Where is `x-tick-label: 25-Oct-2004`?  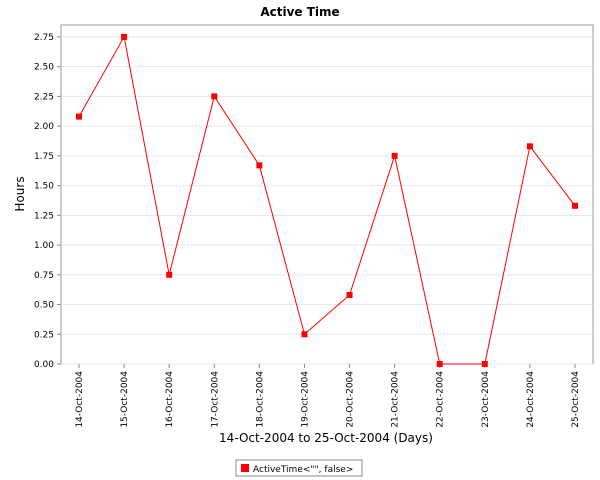
x-tick-label: 25-Oct-2004 is located at coordinates (576, 399).